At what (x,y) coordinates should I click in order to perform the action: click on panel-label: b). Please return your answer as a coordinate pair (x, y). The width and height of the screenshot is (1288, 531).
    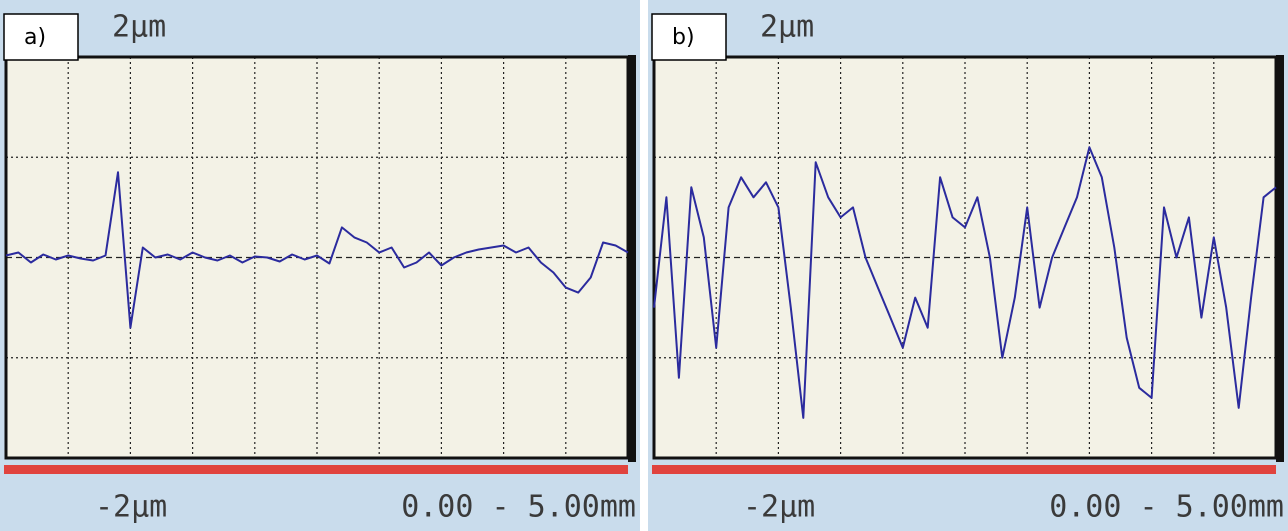
    Looking at the image, I should click on (683, 37).